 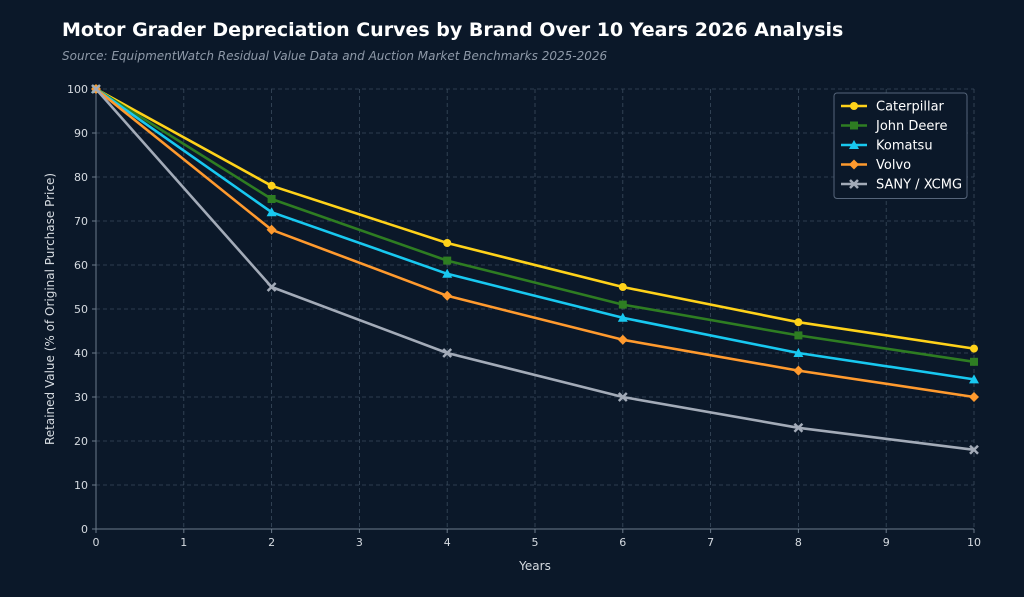 What do you see at coordinates (183, 542) in the screenshot?
I see `x-tick-label: 1` at bounding box center [183, 542].